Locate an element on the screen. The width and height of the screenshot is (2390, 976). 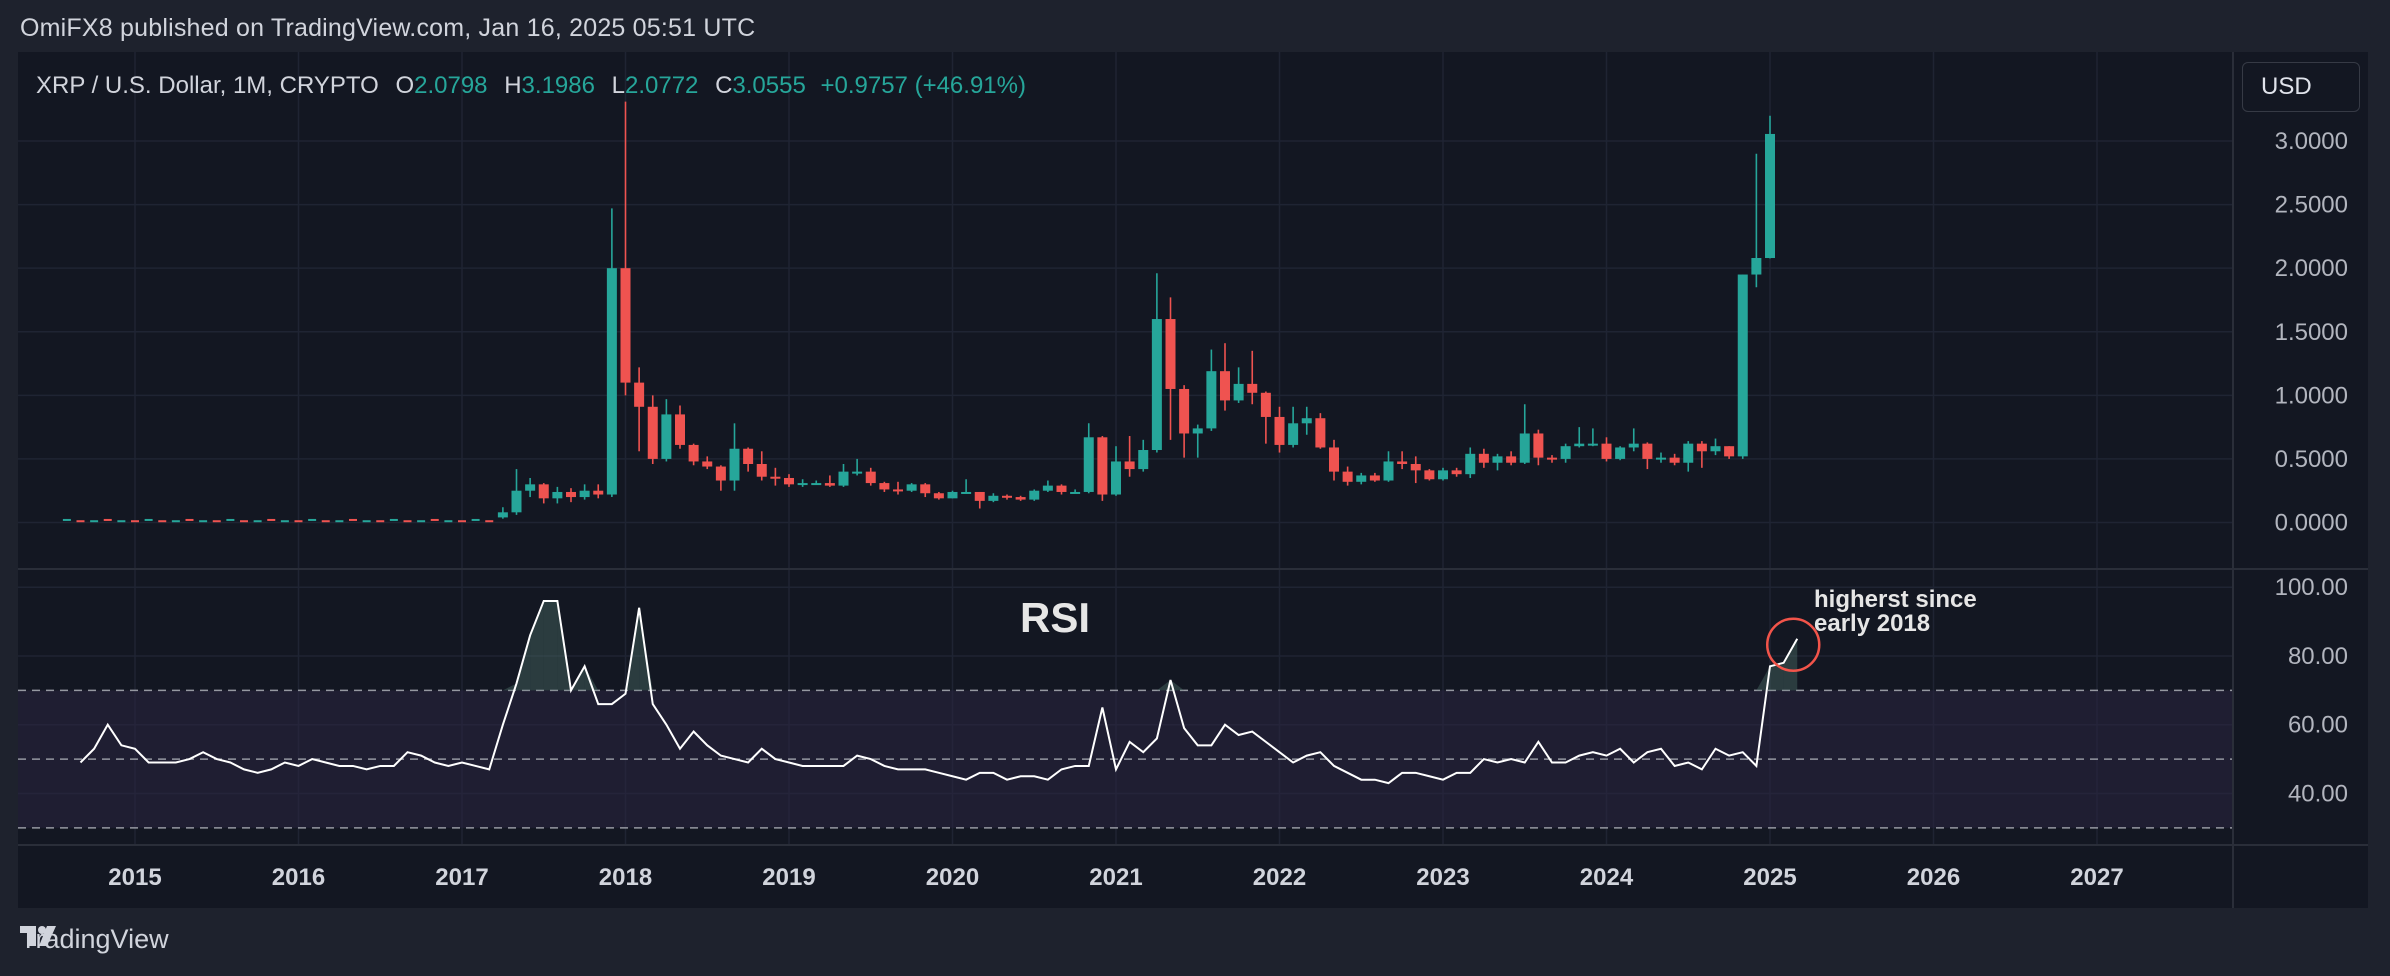
price-tick-label: 1.5000 is located at coordinates (2311, 332).